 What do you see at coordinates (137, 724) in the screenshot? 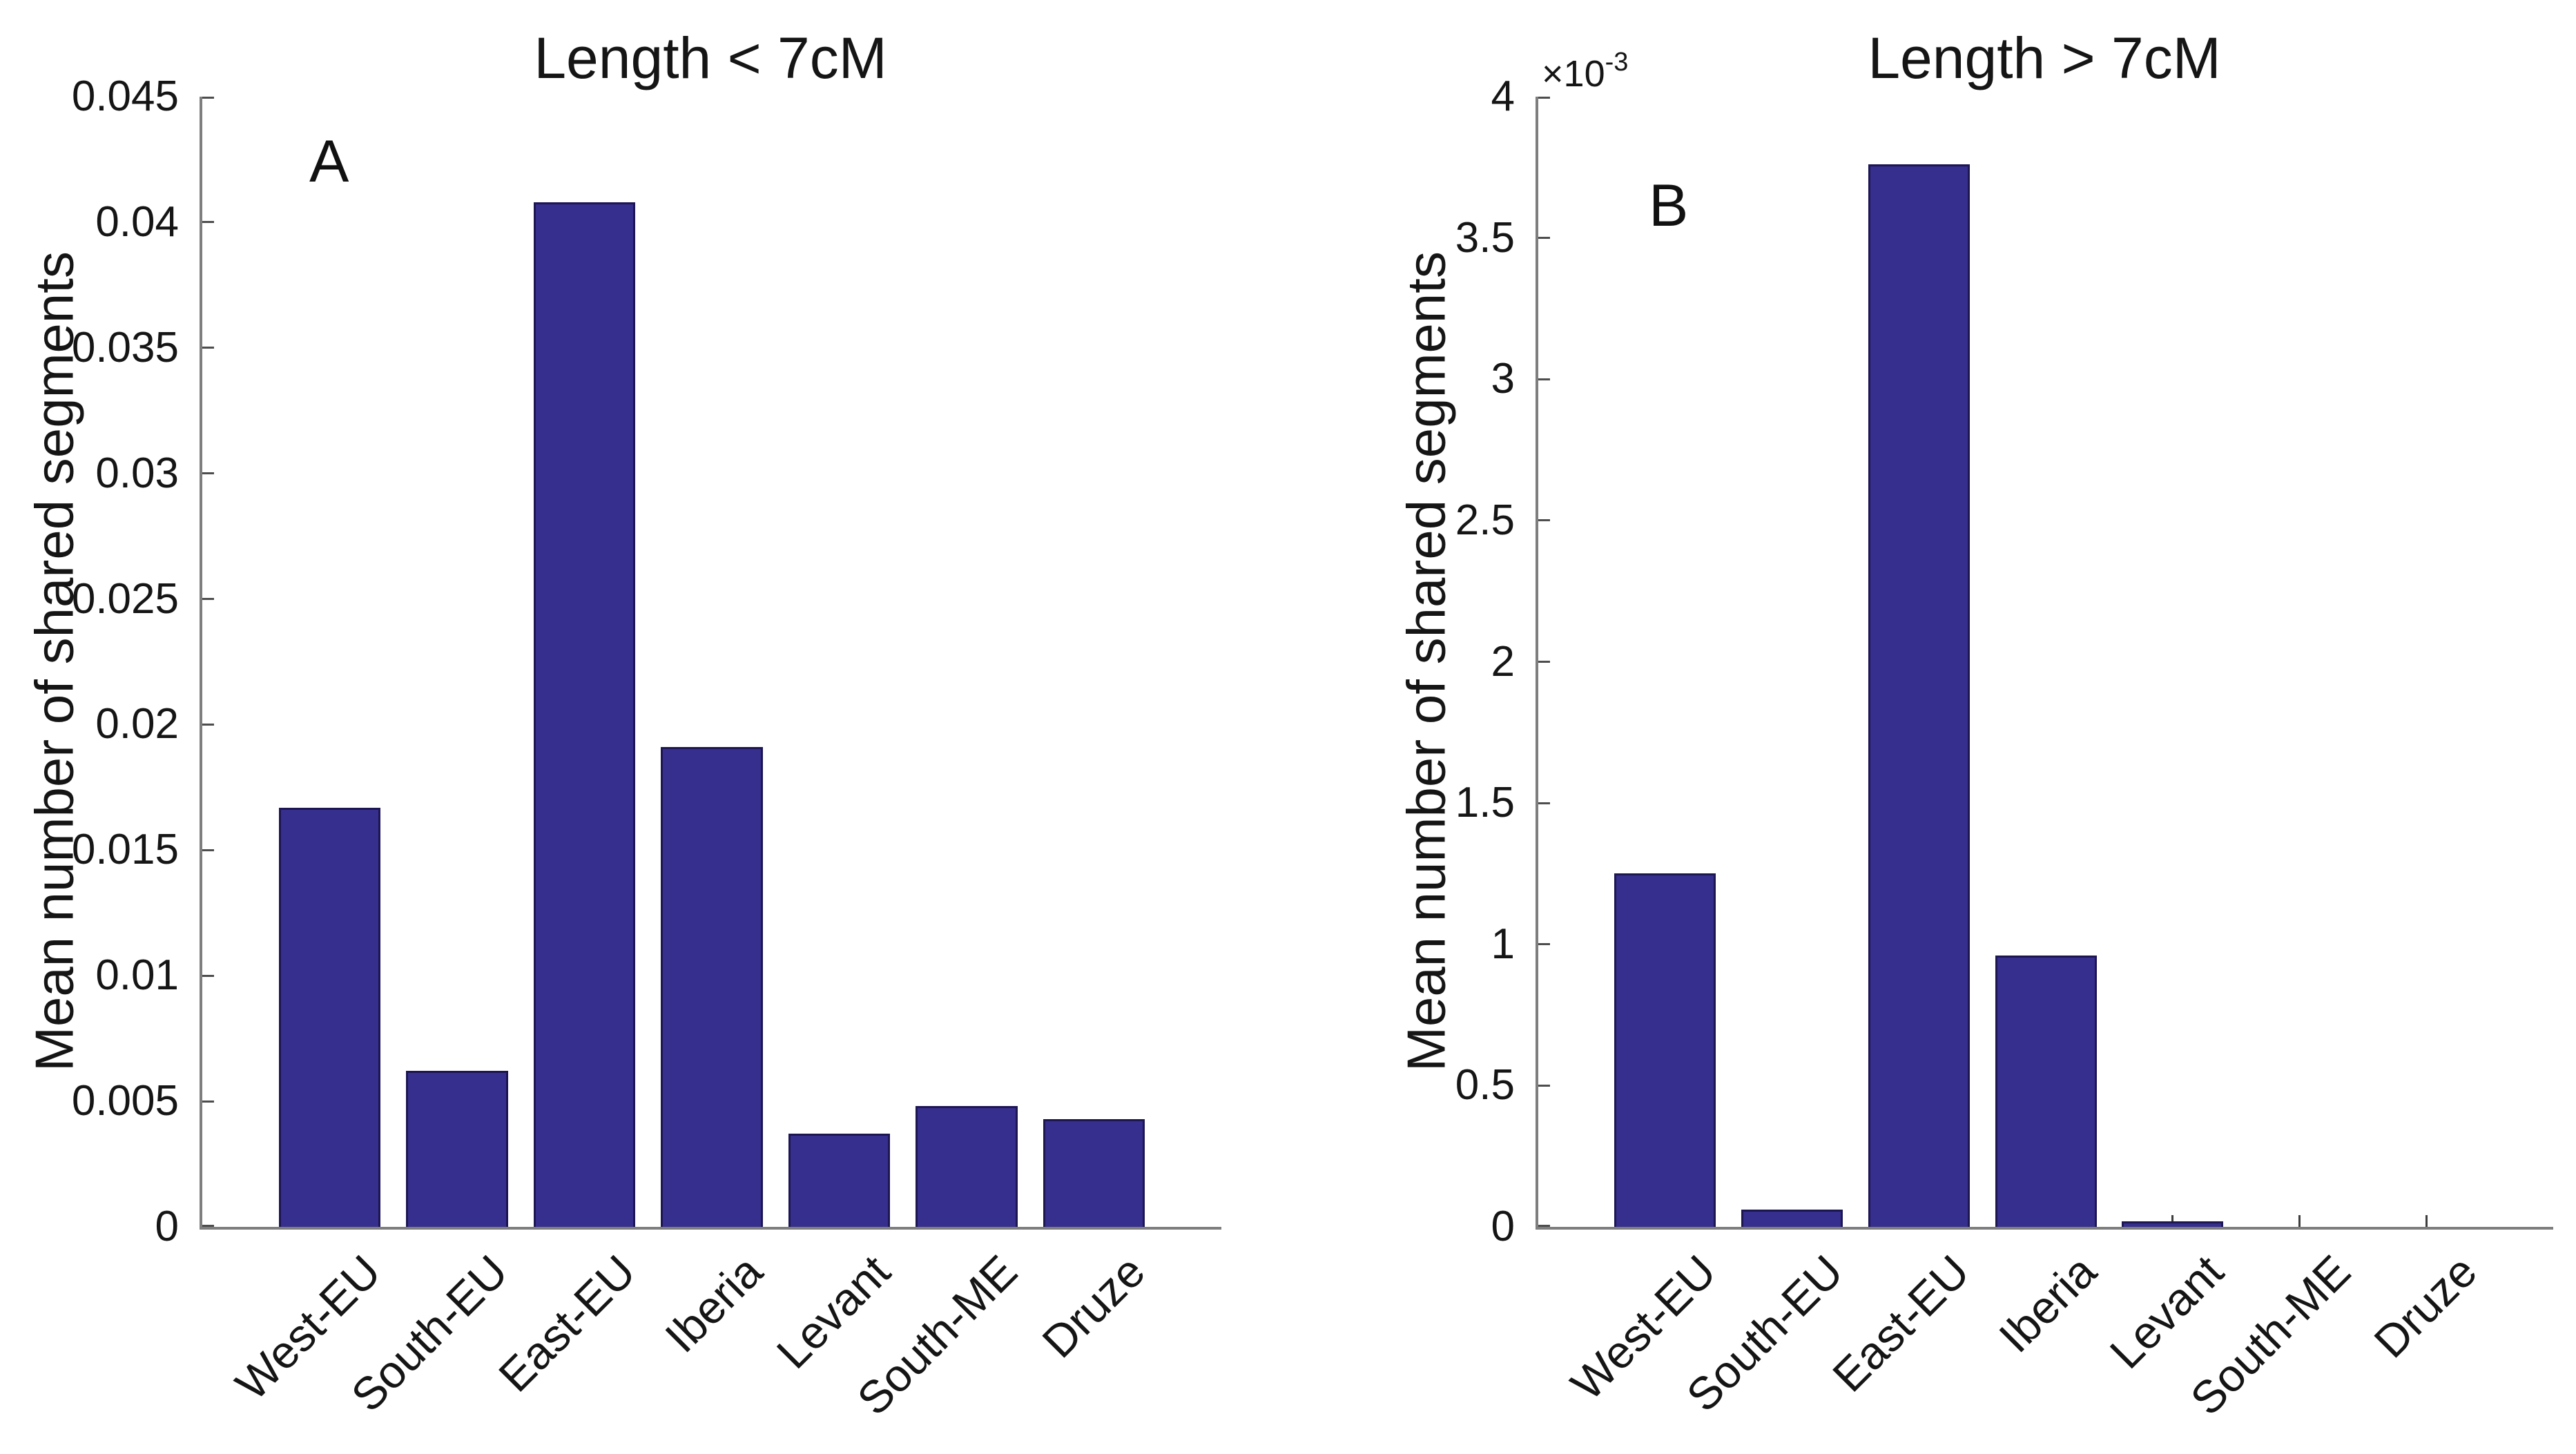
I see `y-axis-tick-label: 0.02` at bounding box center [137, 724].